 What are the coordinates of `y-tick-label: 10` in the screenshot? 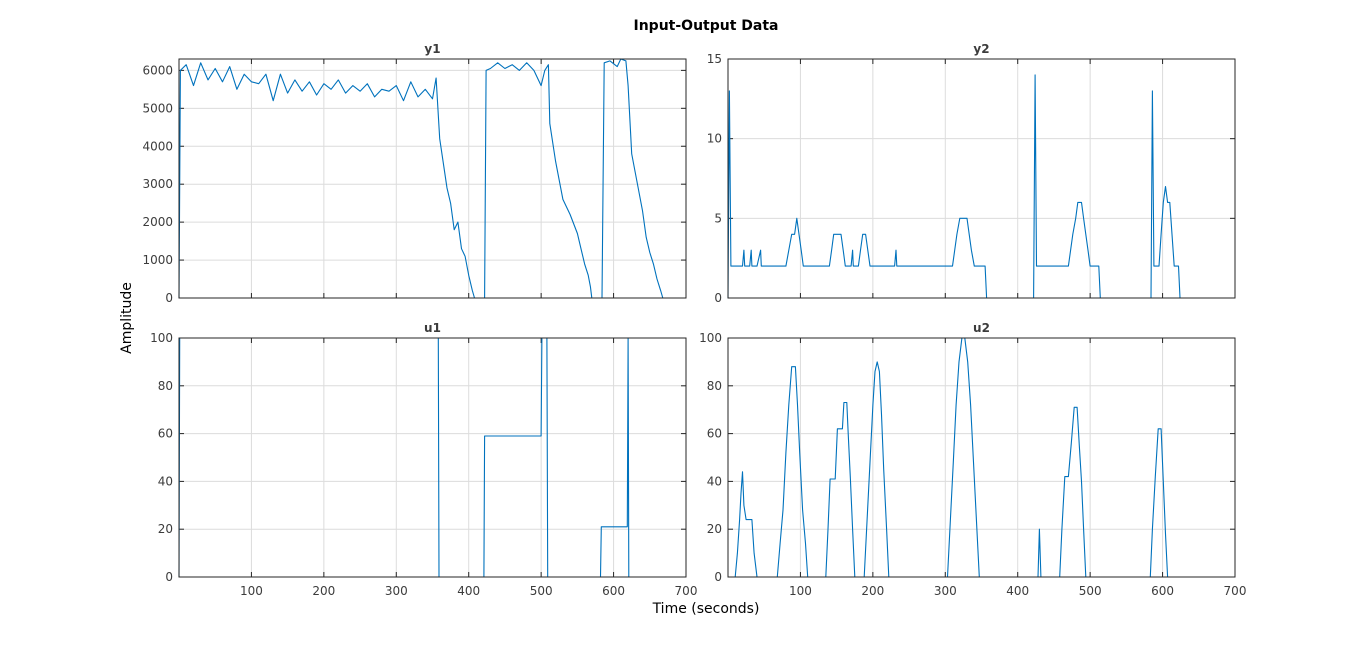 It's located at (714, 139).